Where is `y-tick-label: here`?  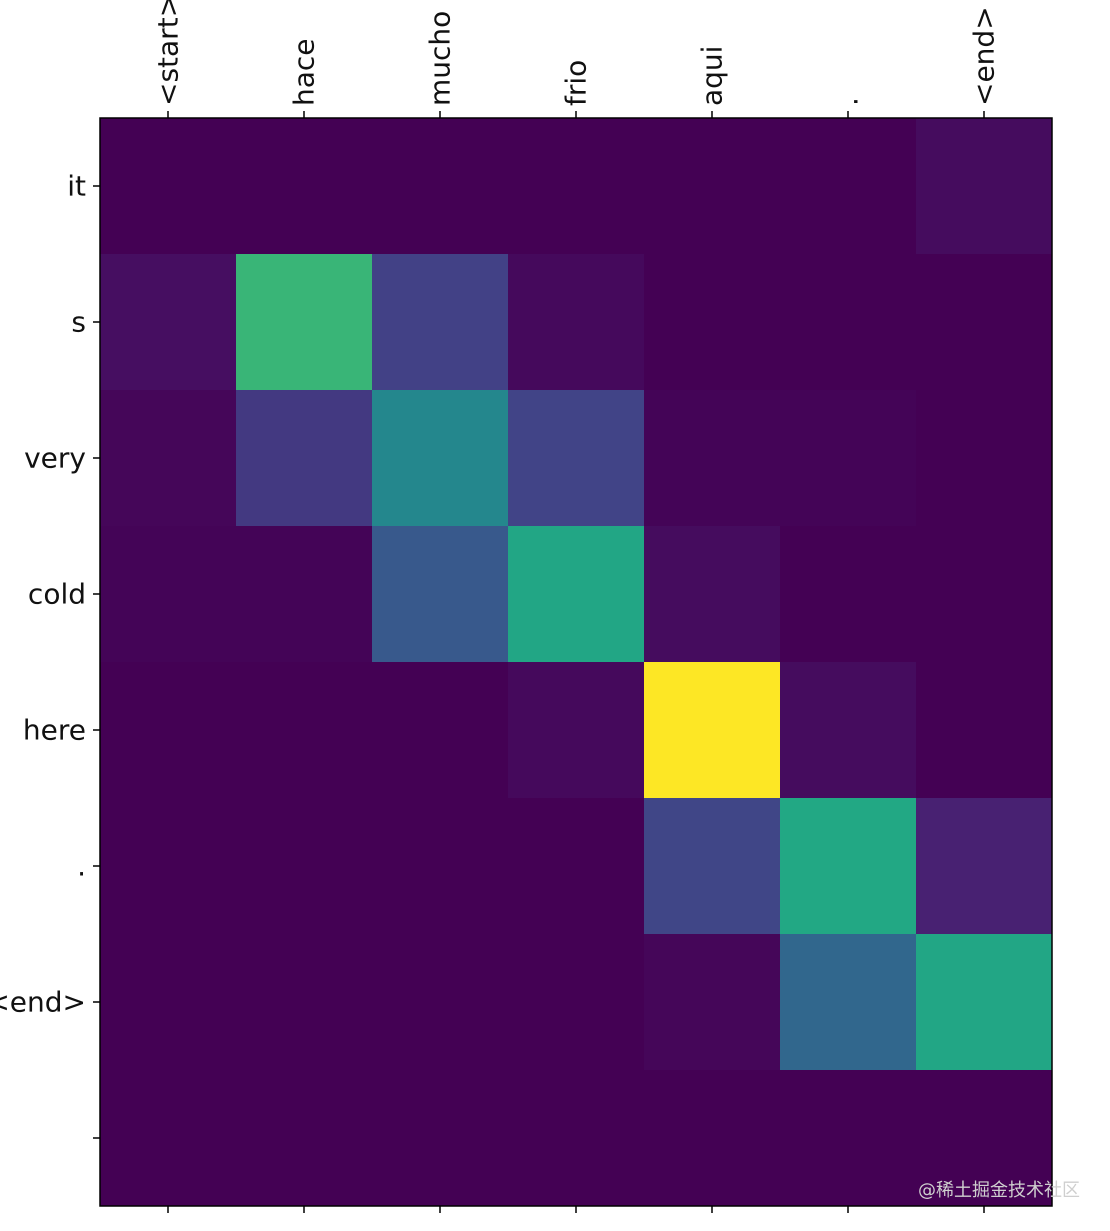
y-tick-label: here is located at coordinates (54, 730).